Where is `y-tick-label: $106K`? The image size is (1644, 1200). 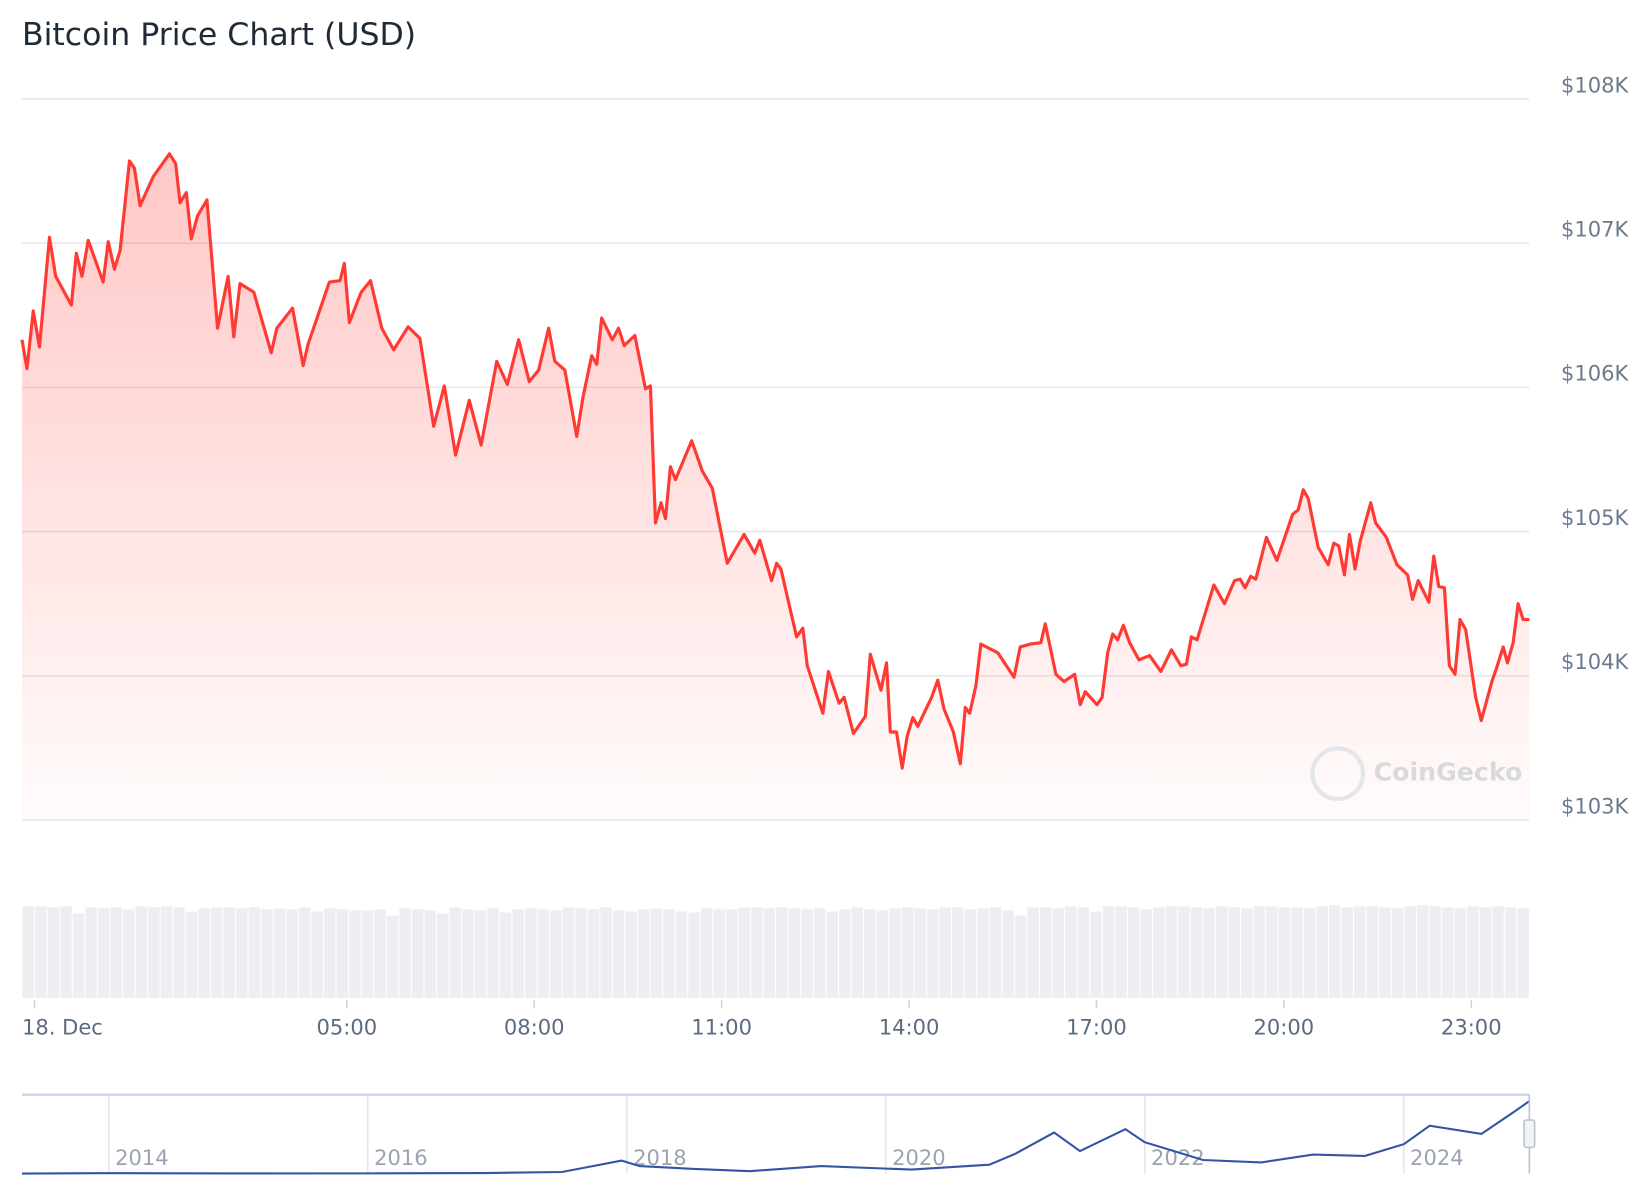
y-tick-label: $106K is located at coordinates (1595, 373).